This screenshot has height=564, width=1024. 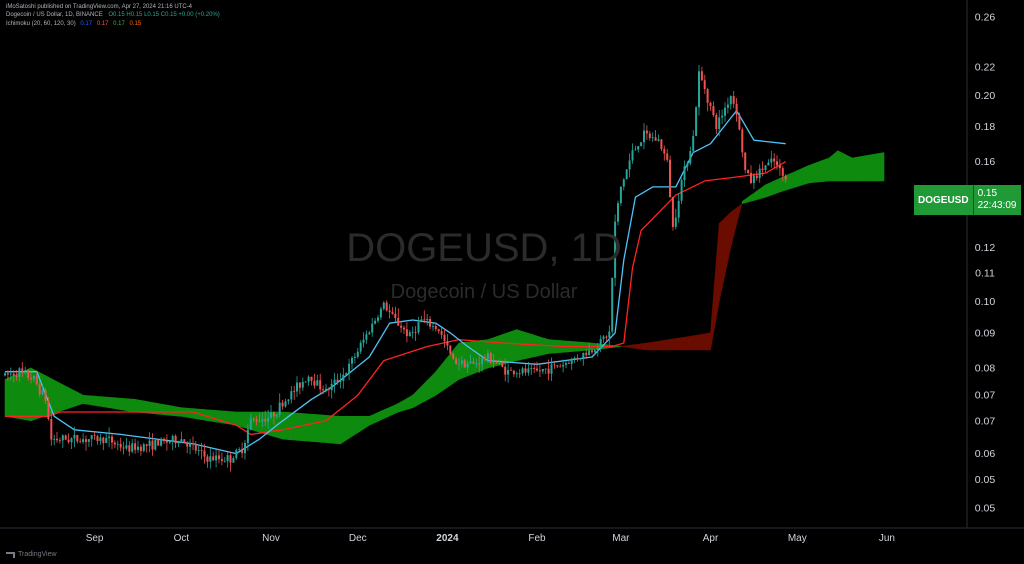 I want to click on tradingview-logo: TradingView, so click(x=31, y=554).